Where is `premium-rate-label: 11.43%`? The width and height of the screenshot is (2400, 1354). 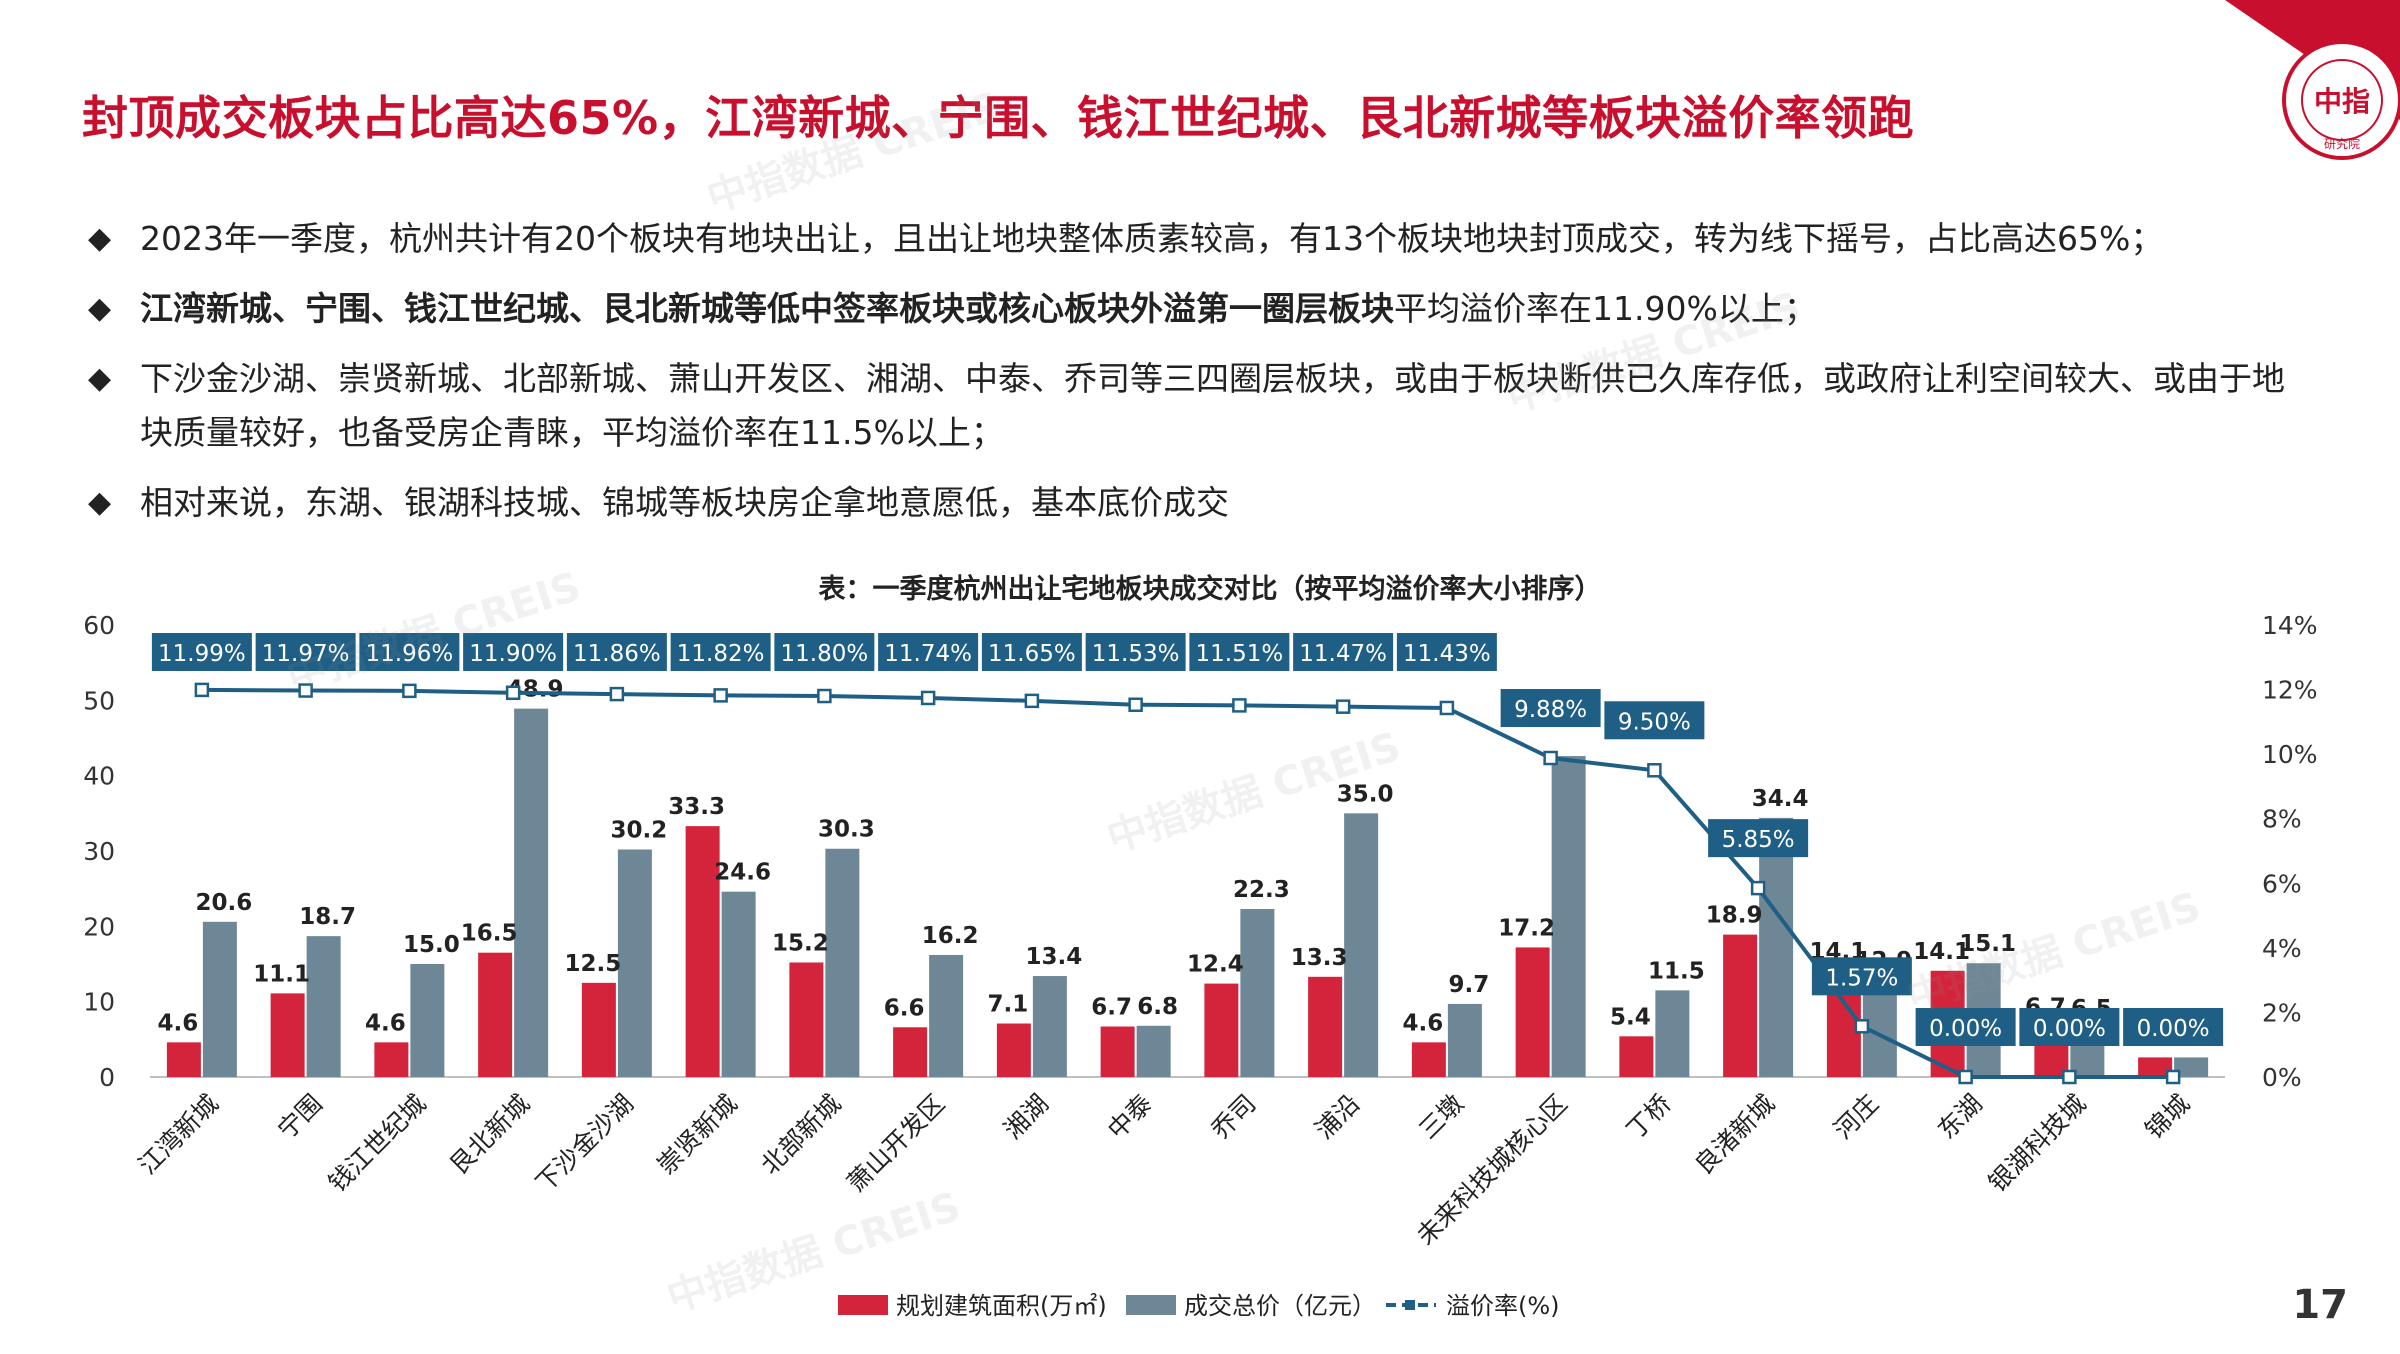
premium-rate-label: 11.43% is located at coordinates (1447, 654).